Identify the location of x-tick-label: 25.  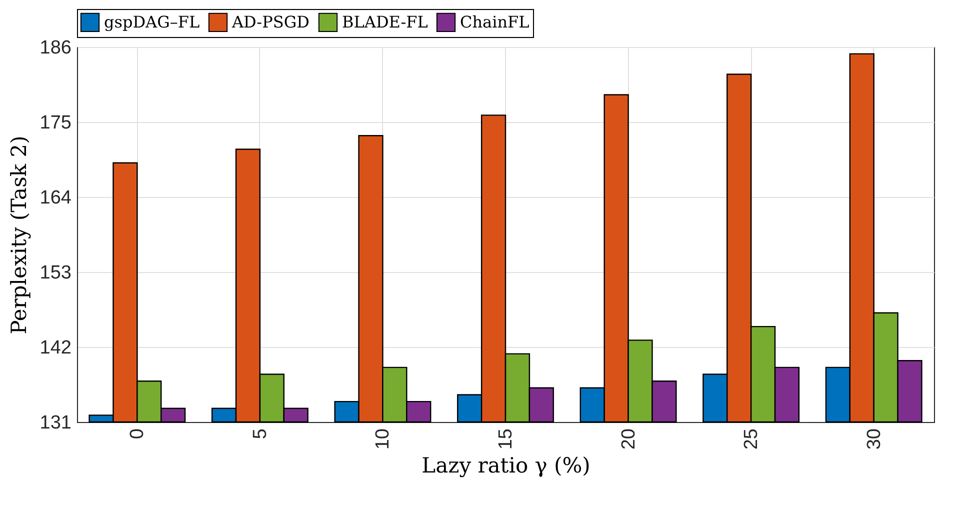
(751, 439).